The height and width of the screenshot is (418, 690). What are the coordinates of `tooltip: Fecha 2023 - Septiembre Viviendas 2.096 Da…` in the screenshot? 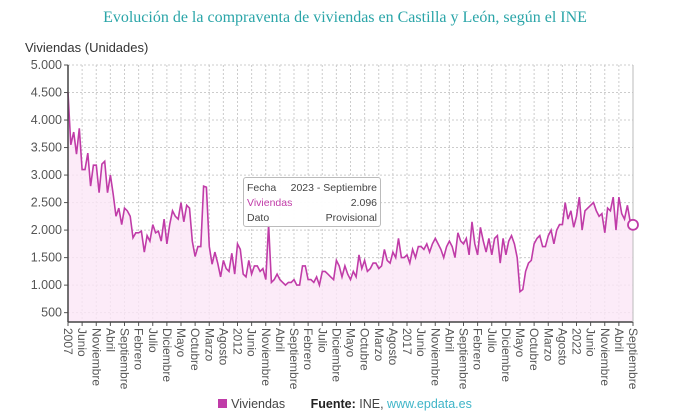 It's located at (312, 202).